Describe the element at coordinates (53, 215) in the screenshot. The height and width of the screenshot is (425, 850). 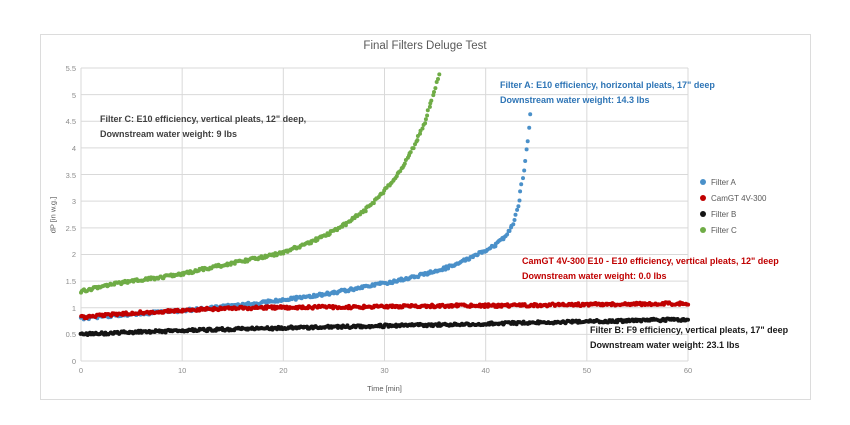
I see `y-axis-label: dP [in w.g.]` at that location.